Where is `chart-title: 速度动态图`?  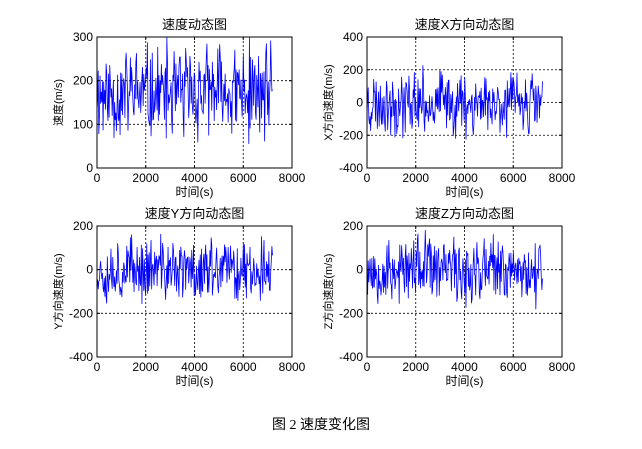 chart-title: 速度动态图 is located at coordinates (194, 24).